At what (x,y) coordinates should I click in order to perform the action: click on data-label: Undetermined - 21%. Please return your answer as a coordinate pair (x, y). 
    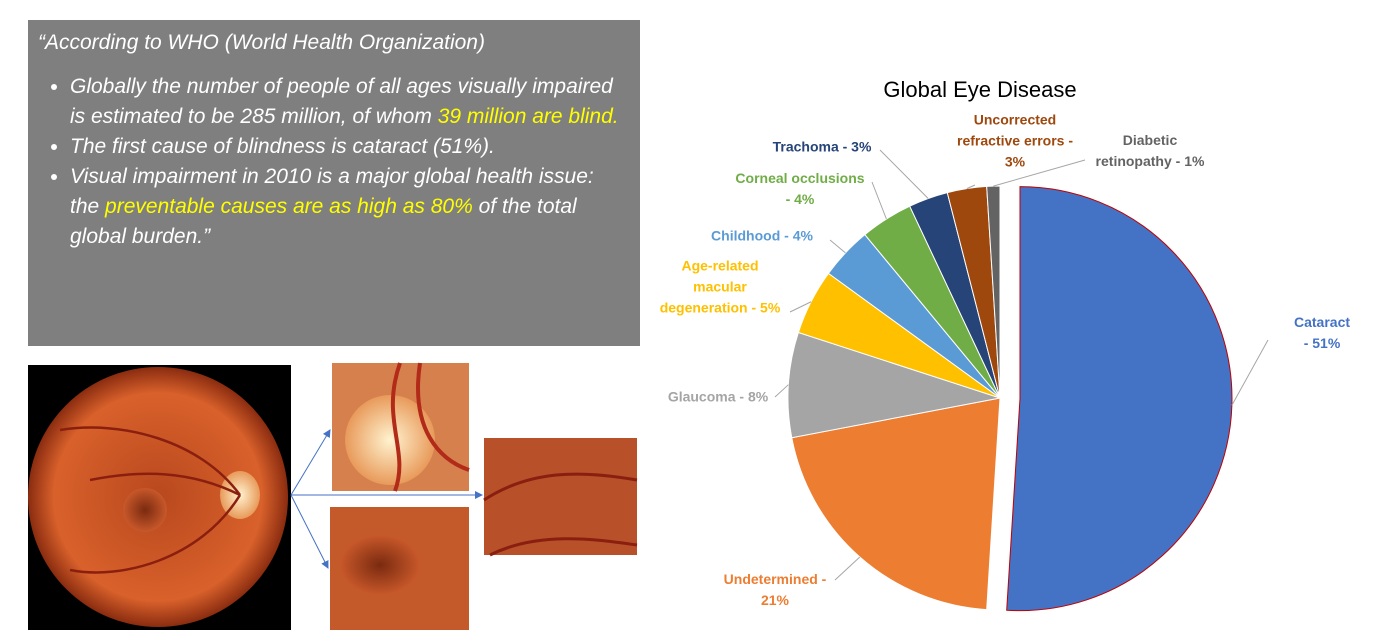
    Looking at the image, I should click on (775, 589).